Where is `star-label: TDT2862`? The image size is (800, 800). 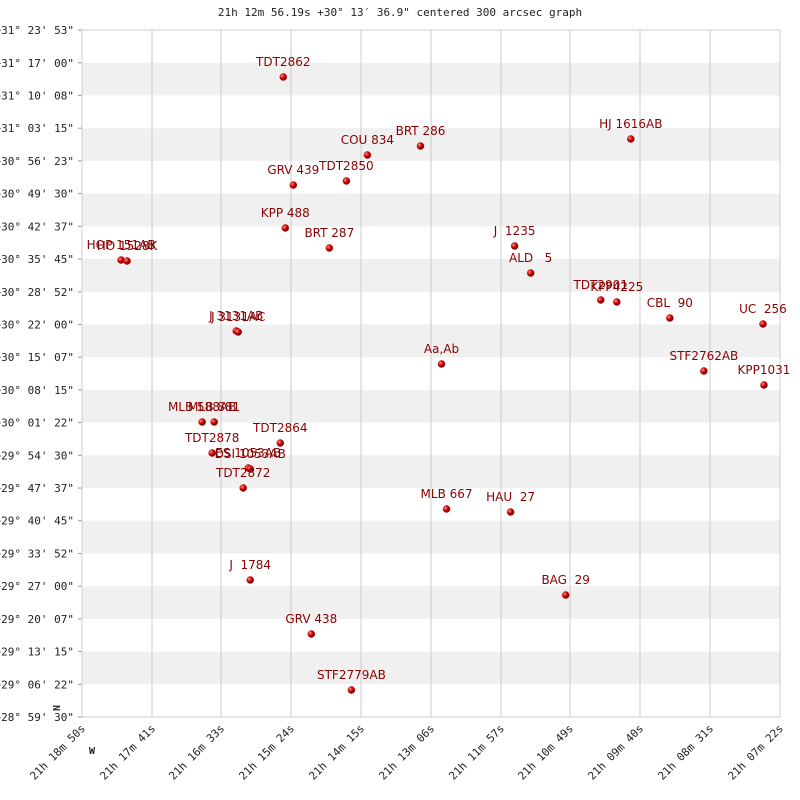
star-label: TDT2862 is located at coordinates (282, 62).